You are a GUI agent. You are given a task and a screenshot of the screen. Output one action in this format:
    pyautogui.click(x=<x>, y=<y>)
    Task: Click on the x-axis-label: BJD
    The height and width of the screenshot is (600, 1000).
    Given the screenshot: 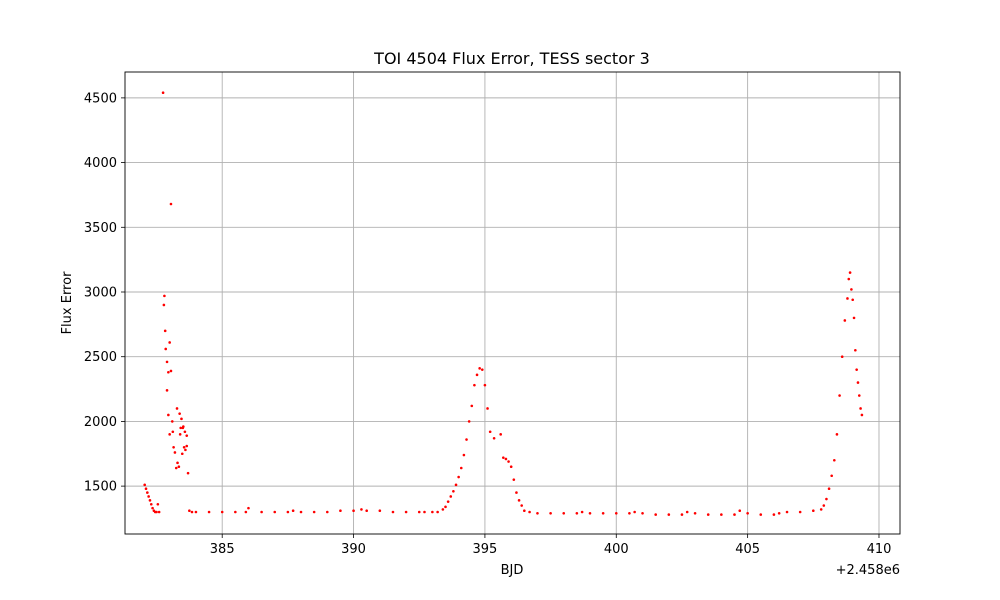 What is the action you would take?
    pyautogui.click(x=512, y=570)
    